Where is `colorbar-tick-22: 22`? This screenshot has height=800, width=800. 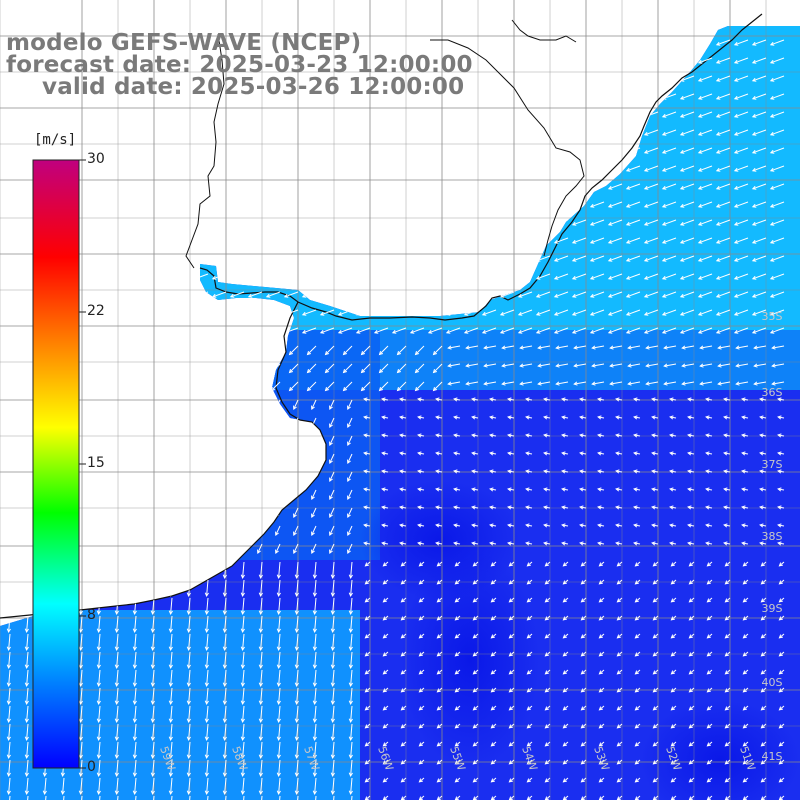 colorbar-tick-22: 22 is located at coordinates (96, 311).